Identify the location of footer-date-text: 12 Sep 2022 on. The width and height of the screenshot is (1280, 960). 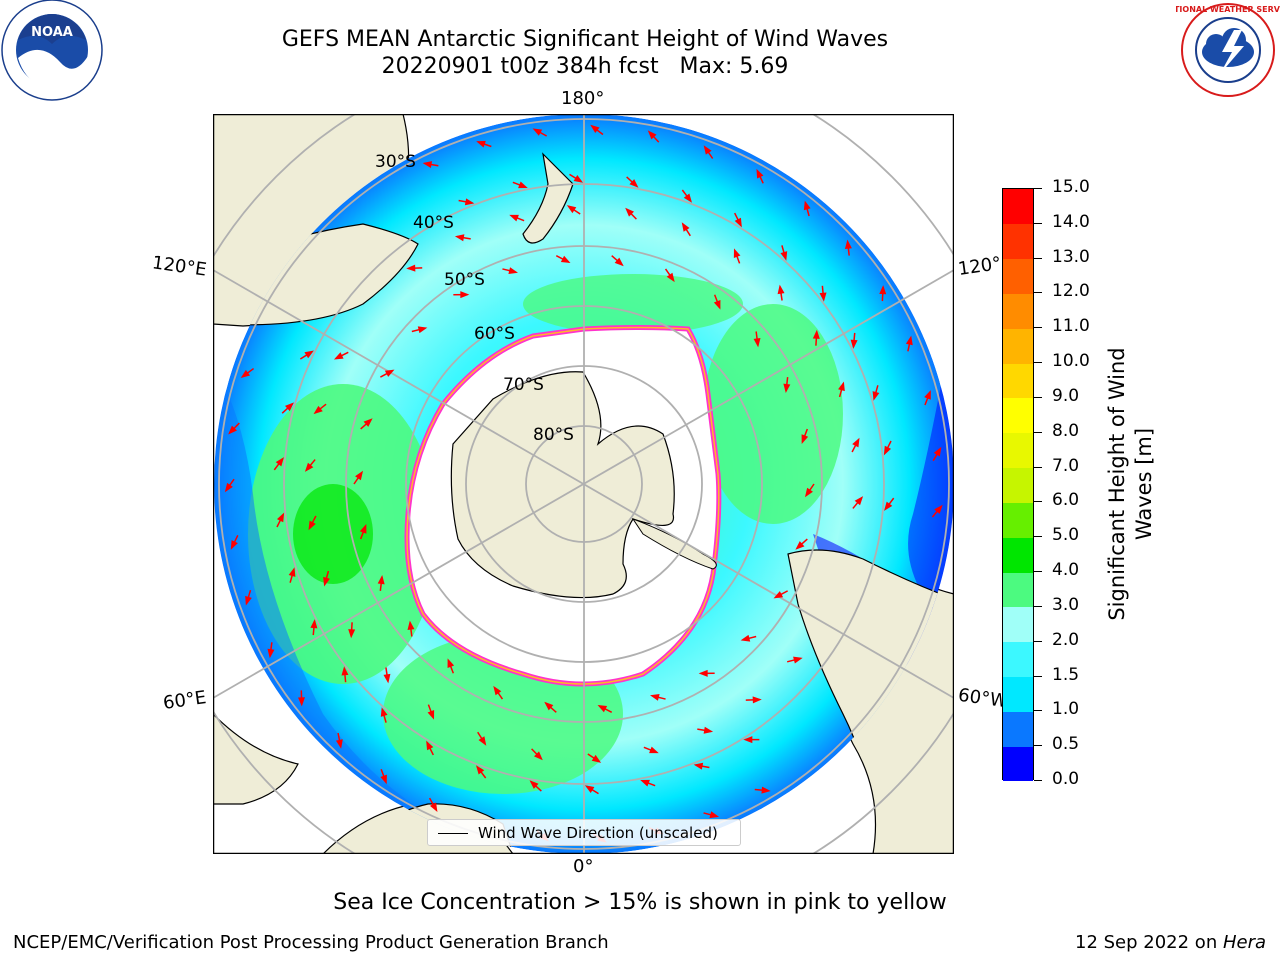
(1149, 942).